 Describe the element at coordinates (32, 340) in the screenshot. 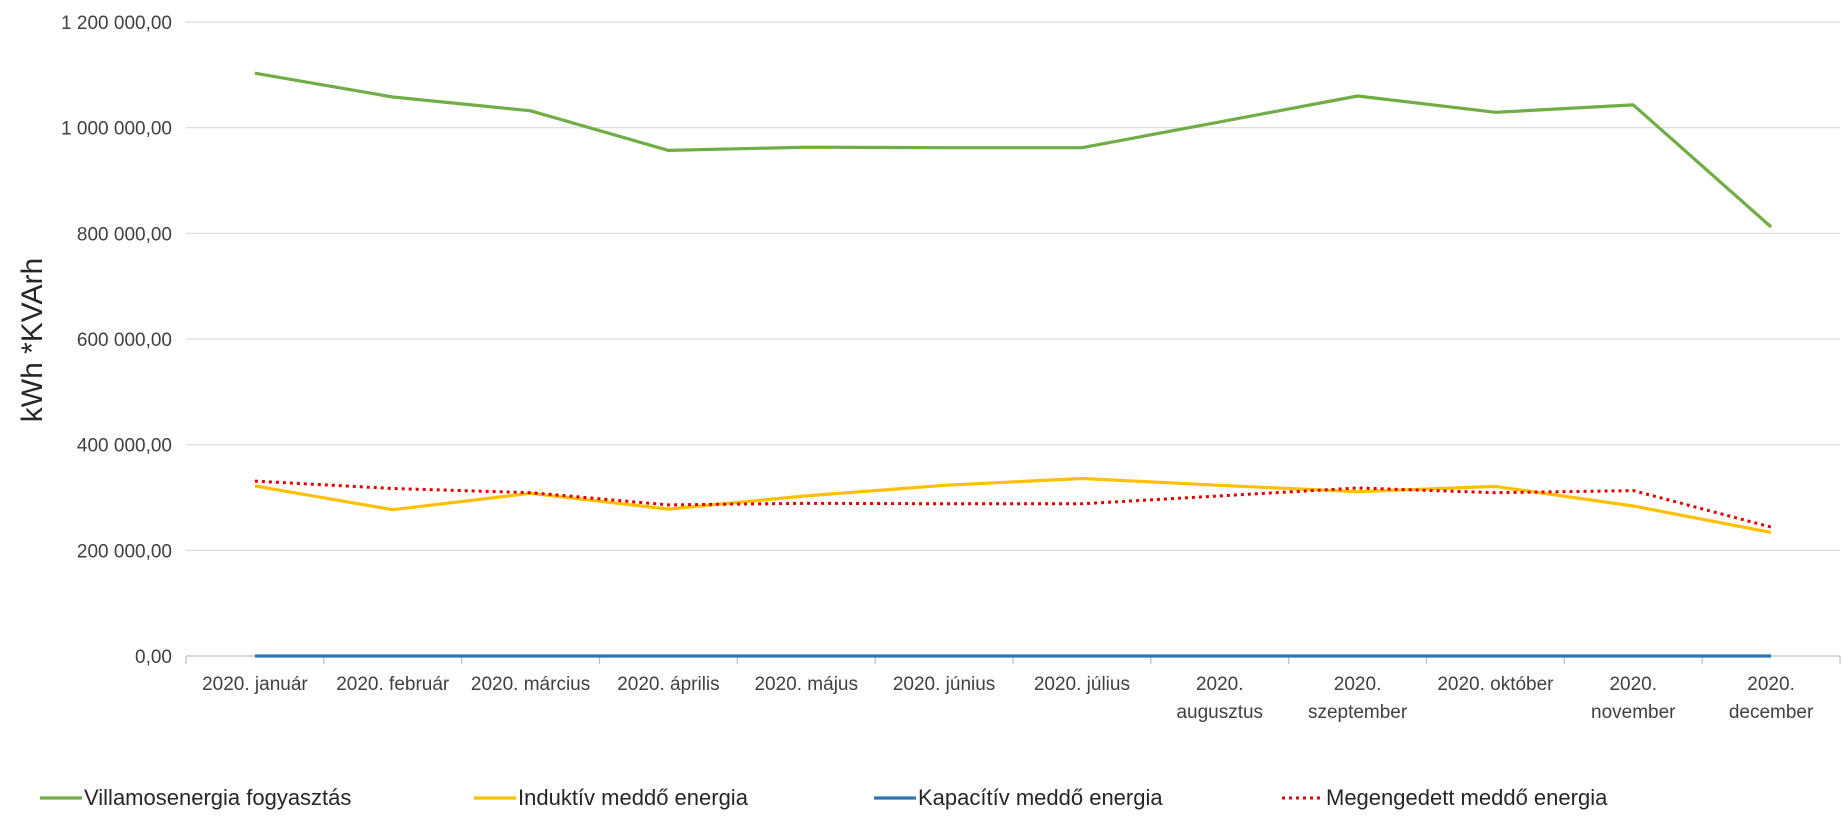

I see `y-axis-label: kWh *KVArh` at that location.